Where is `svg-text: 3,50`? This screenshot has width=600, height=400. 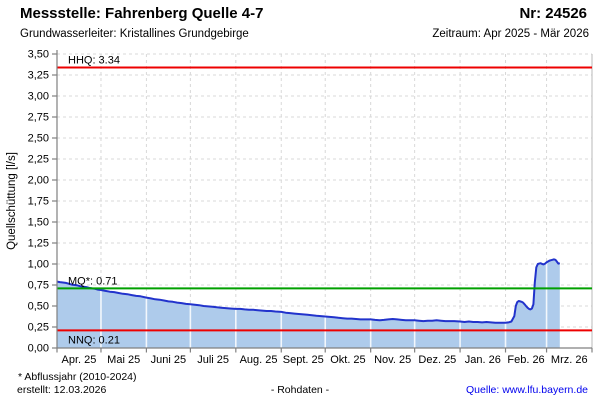
svg-text: 3,50 is located at coordinates (38, 55).